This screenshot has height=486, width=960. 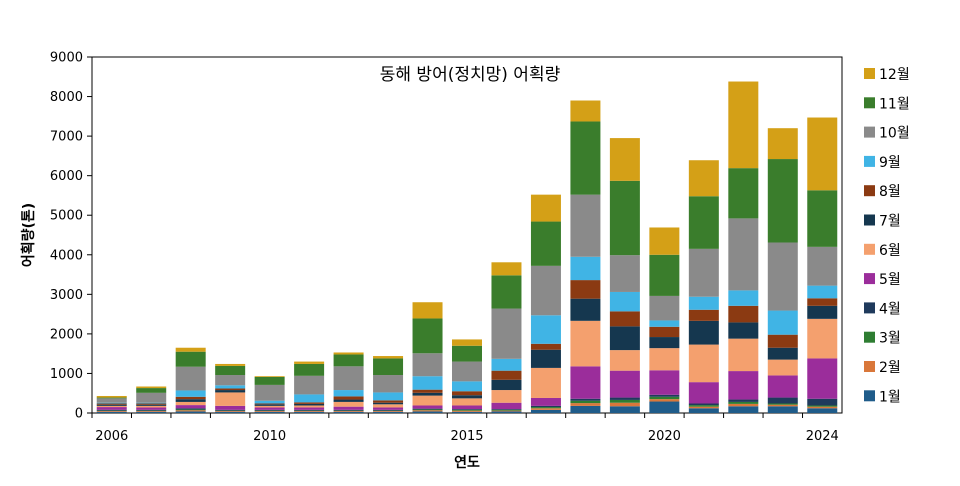 What do you see at coordinates (79, 414) in the screenshot?
I see `y-tick-label: 0` at bounding box center [79, 414].